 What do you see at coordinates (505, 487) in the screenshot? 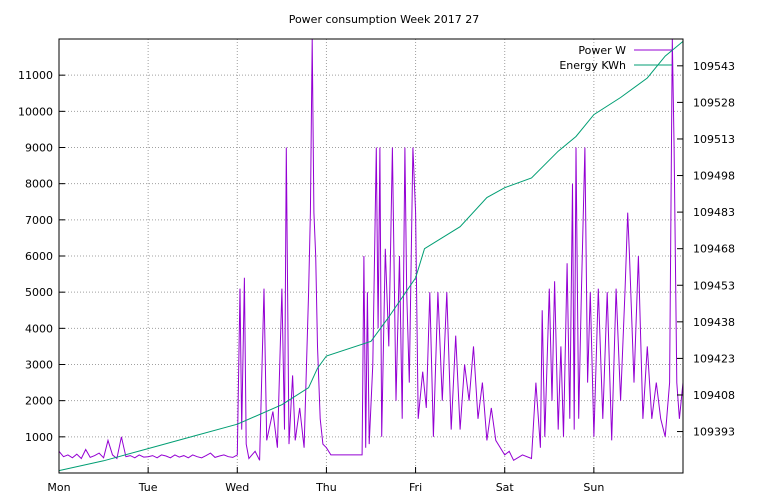
I see `x-tick-label: Sat` at bounding box center [505, 487].